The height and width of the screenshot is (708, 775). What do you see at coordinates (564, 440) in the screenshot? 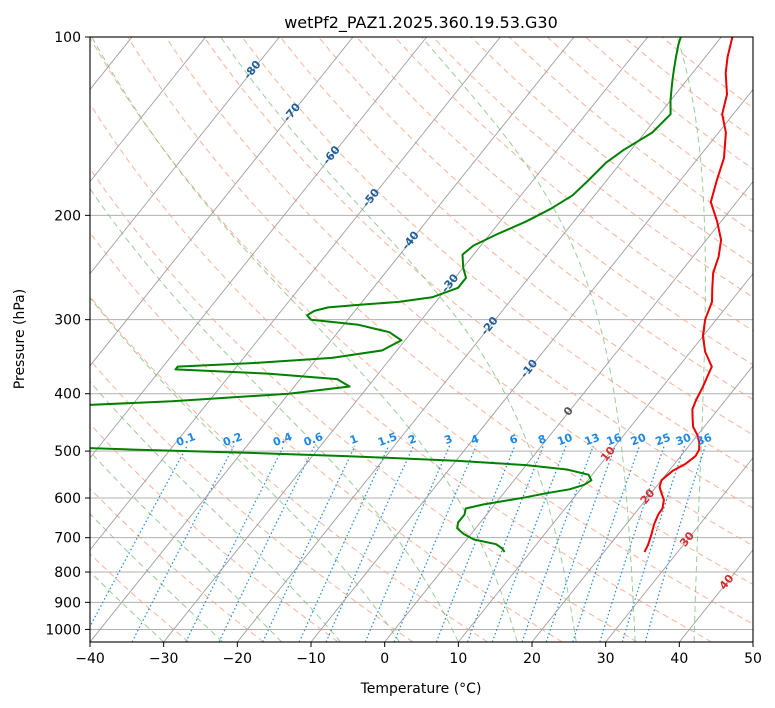
I see `mixing-ratio-label: 10` at bounding box center [564, 440].